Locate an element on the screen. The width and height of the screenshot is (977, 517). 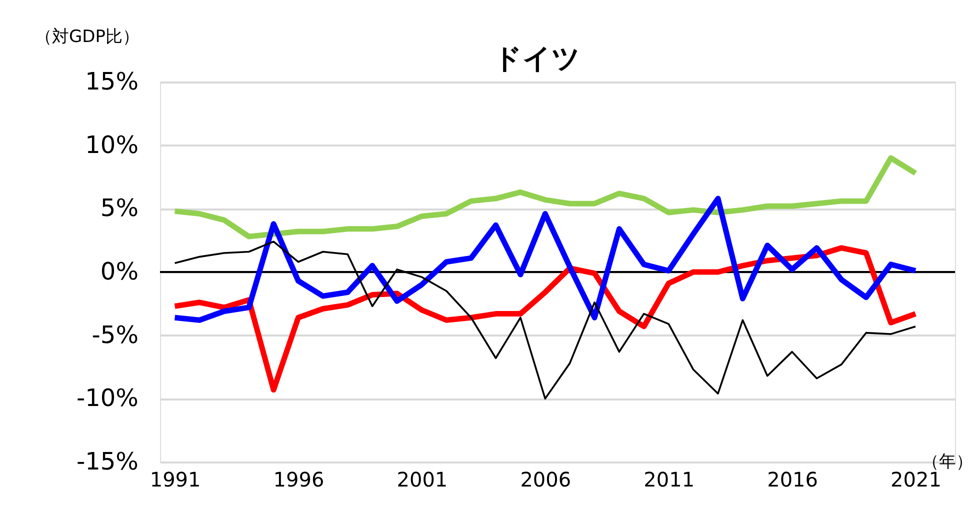
y-axis-title: （対GDP比） is located at coordinates (87, 37).